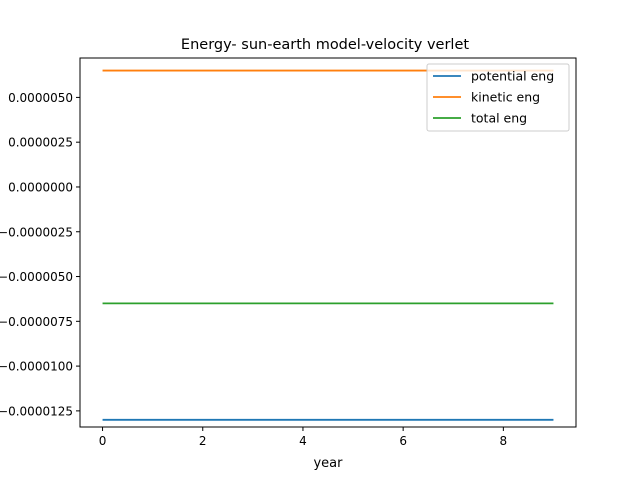 The height and width of the screenshot is (480, 640). What do you see at coordinates (505, 97) in the screenshot?
I see `legend-label-1: kinetic eng` at bounding box center [505, 97].